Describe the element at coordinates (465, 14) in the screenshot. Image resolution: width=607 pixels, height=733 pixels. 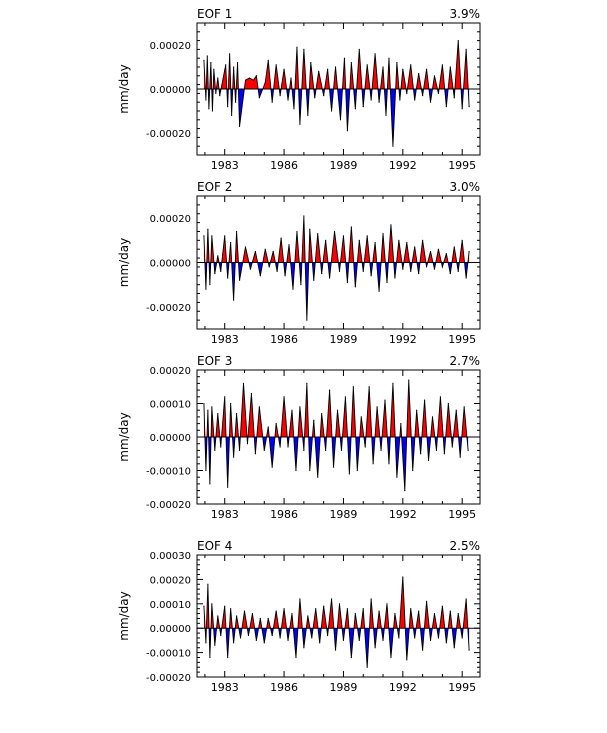
I see `variance-label: 3.9%` at that location.